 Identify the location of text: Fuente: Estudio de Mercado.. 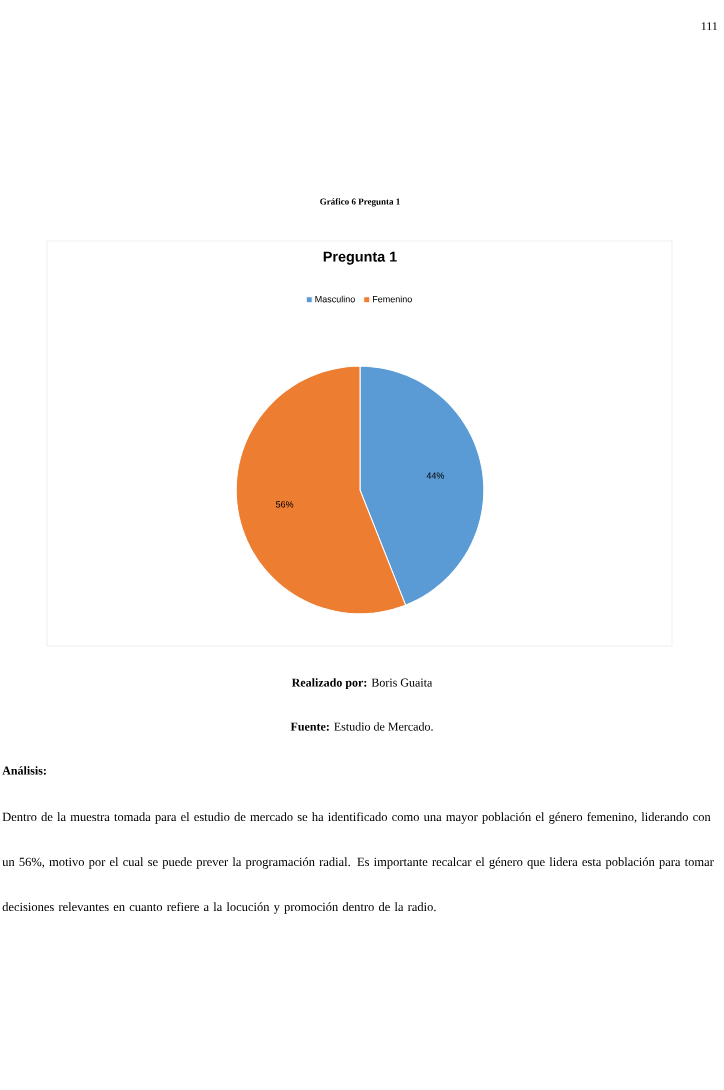
(361, 726).